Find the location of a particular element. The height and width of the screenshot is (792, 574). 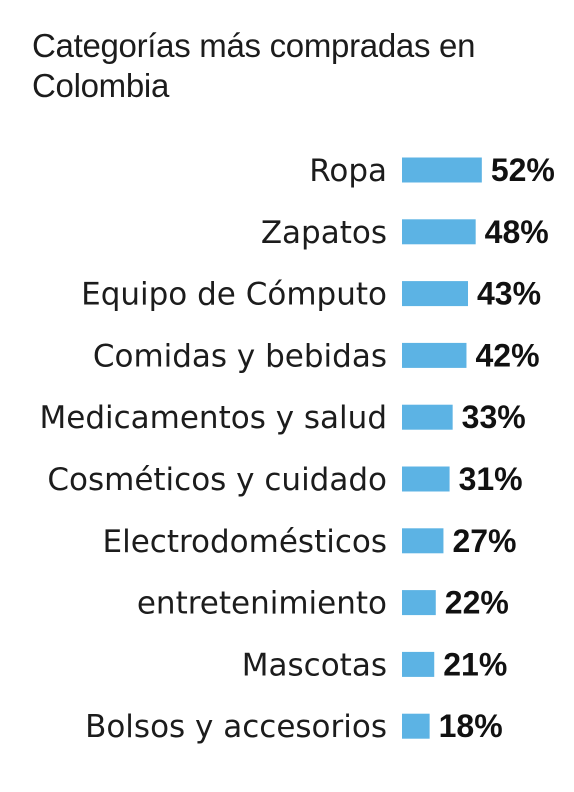

bar-row: Bolsos y accesorios 18% is located at coordinates (294, 726).